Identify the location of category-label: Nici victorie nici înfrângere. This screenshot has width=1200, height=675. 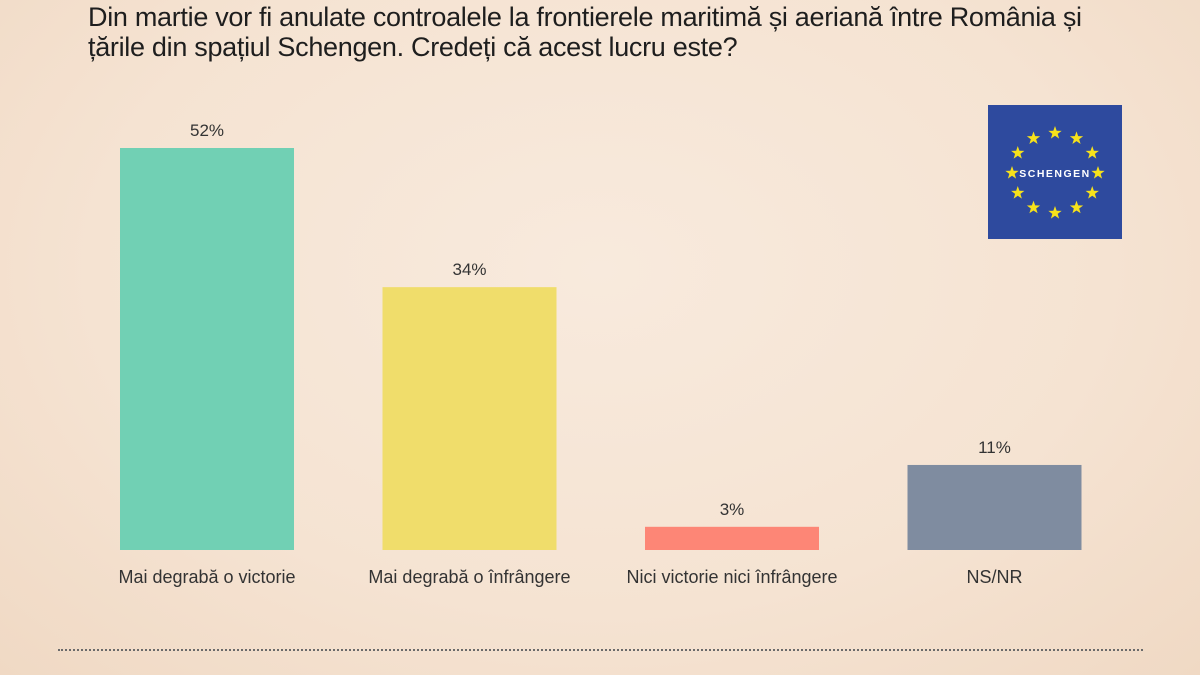
(731, 577).